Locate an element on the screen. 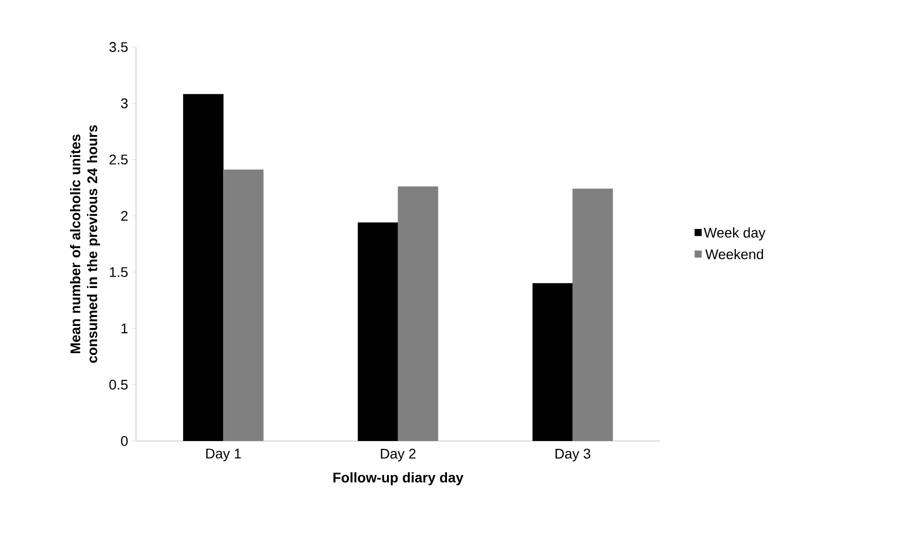 The height and width of the screenshot is (539, 908). x-tick-label: Day 2 is located at coordinates (398, 455).